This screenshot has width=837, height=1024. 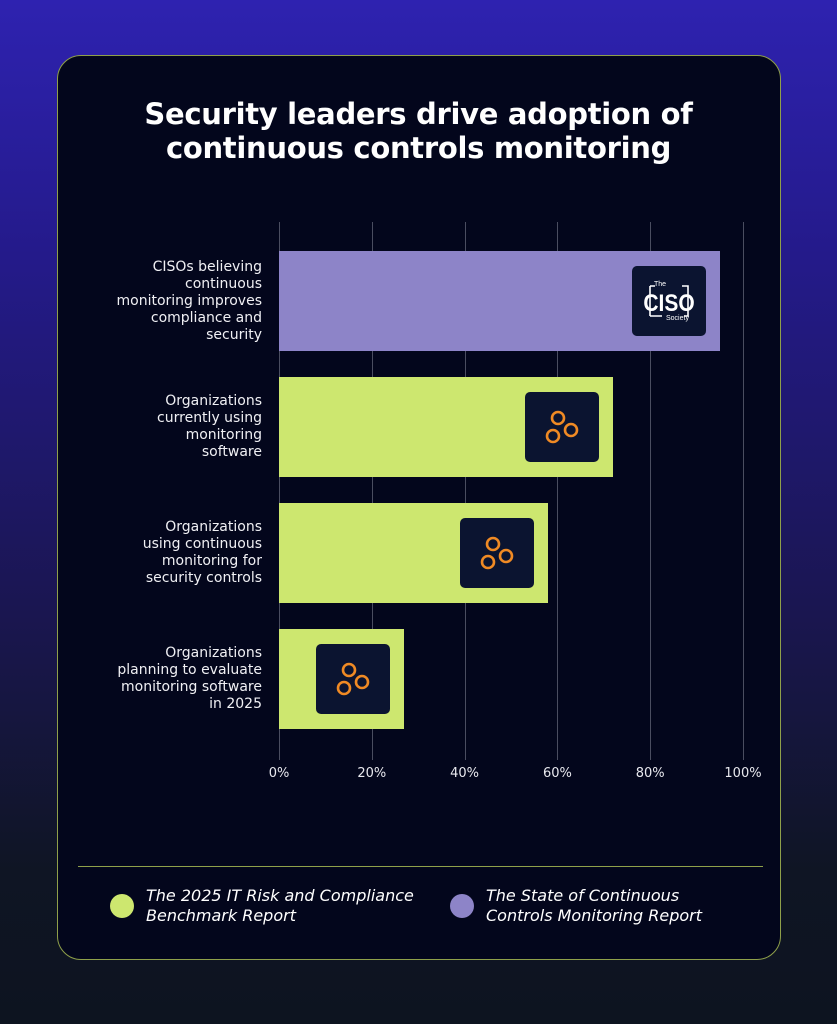 What do you see at coordinates (191, 687) in the screenshot?
I see `category-label-line: monitoring software` at bounding box center [191, 687].